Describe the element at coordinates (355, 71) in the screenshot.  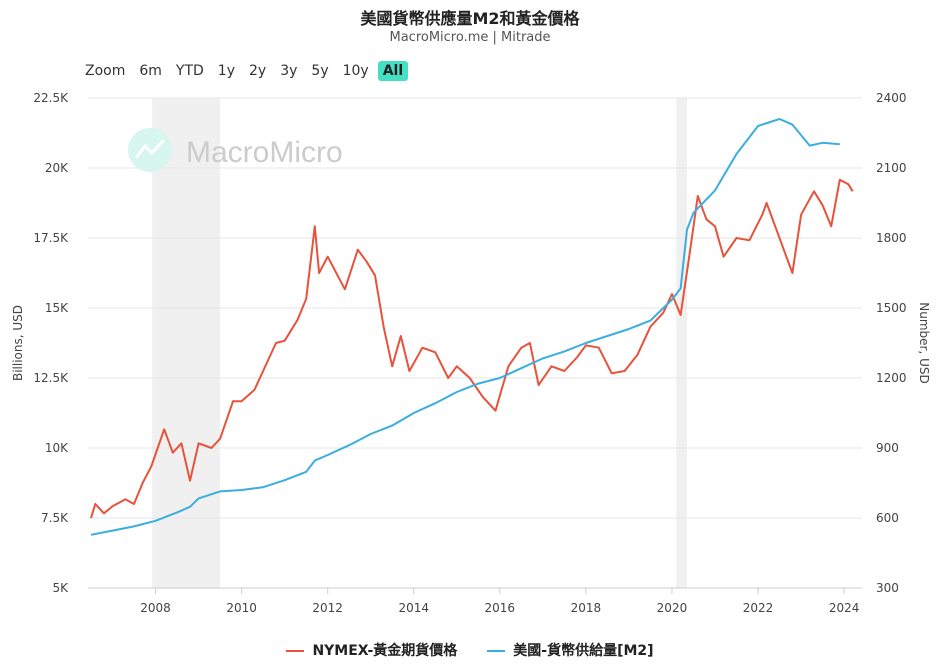
I see `range-10y: 10y` at that location.